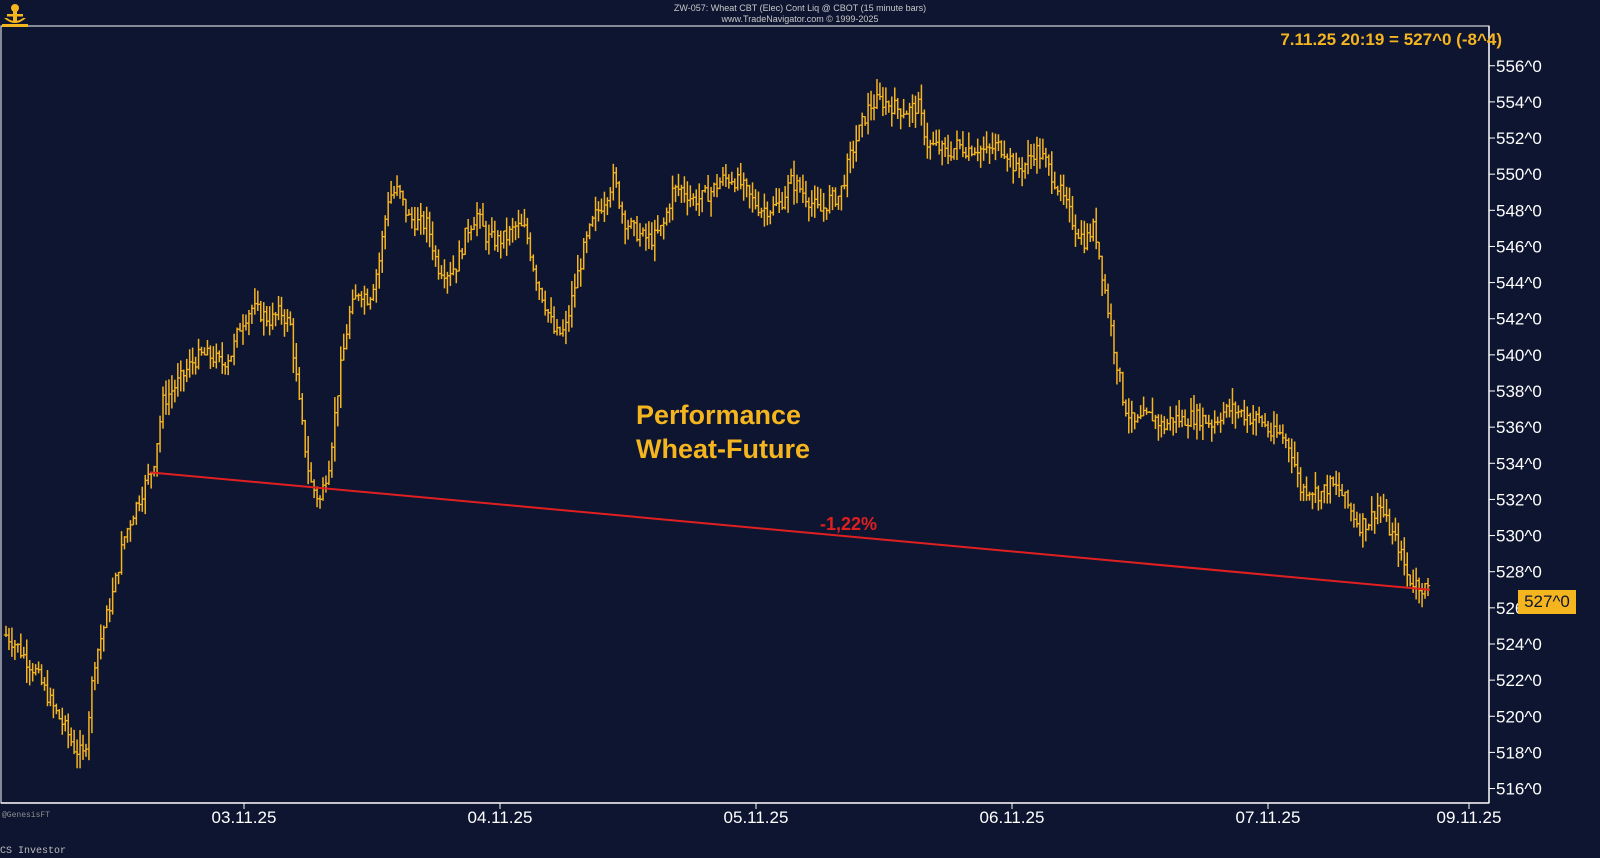 The width and height of the screenshot is (1600, 858). Describe the element at coordinates (244, 817) in the screenshot. I see `x-tick-label: 03.11.25` at that location.